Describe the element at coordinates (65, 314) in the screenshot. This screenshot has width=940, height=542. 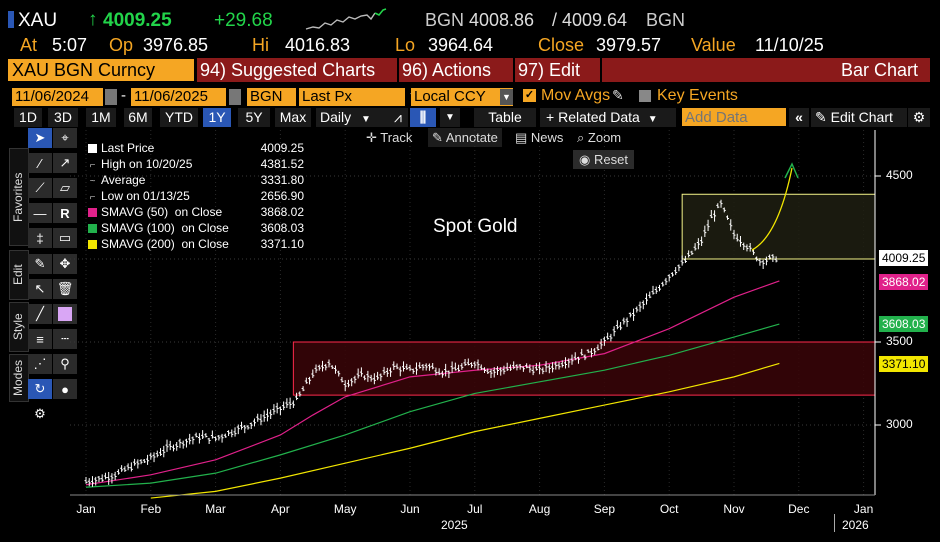
I see `fill-color-icon` at that location.